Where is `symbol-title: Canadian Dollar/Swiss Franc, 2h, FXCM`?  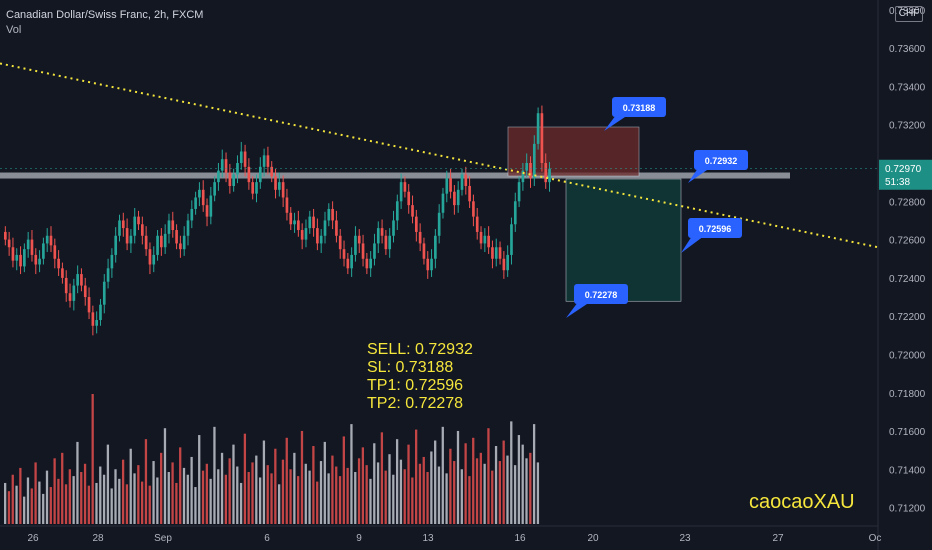 symbol-title: Canadian Dollar/Swiss Franc, 2h, FXCM is located at coordinates (105, 15).